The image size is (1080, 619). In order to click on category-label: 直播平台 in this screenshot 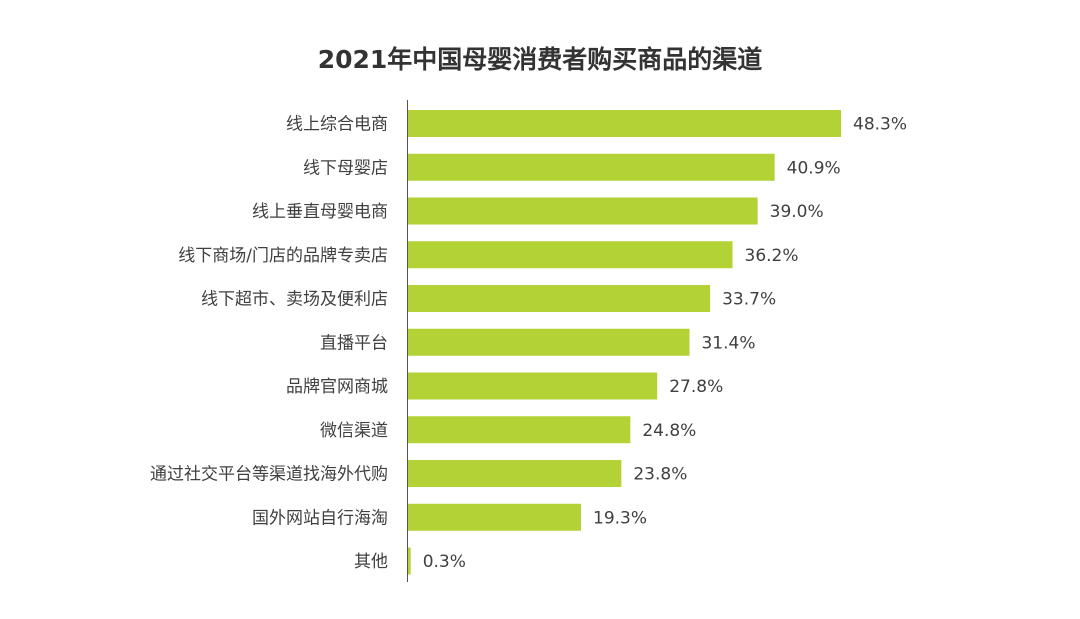, I will do `click(354, 343)`.